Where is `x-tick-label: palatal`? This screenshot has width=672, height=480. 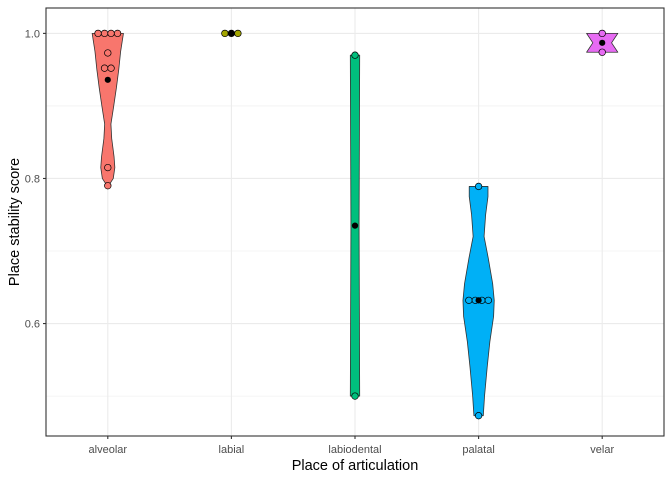 x-tick-label: palatal is located at coordinates (478, 450).